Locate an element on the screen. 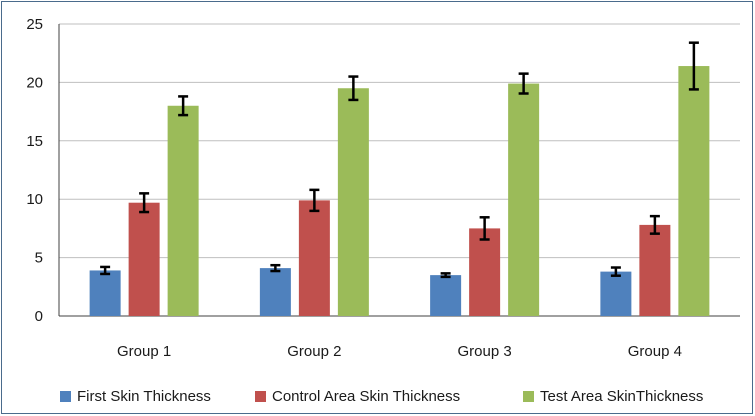 This screenshot has height=416, width=755. x-tick-label: Group 1 is located at coordinates (144, 351).